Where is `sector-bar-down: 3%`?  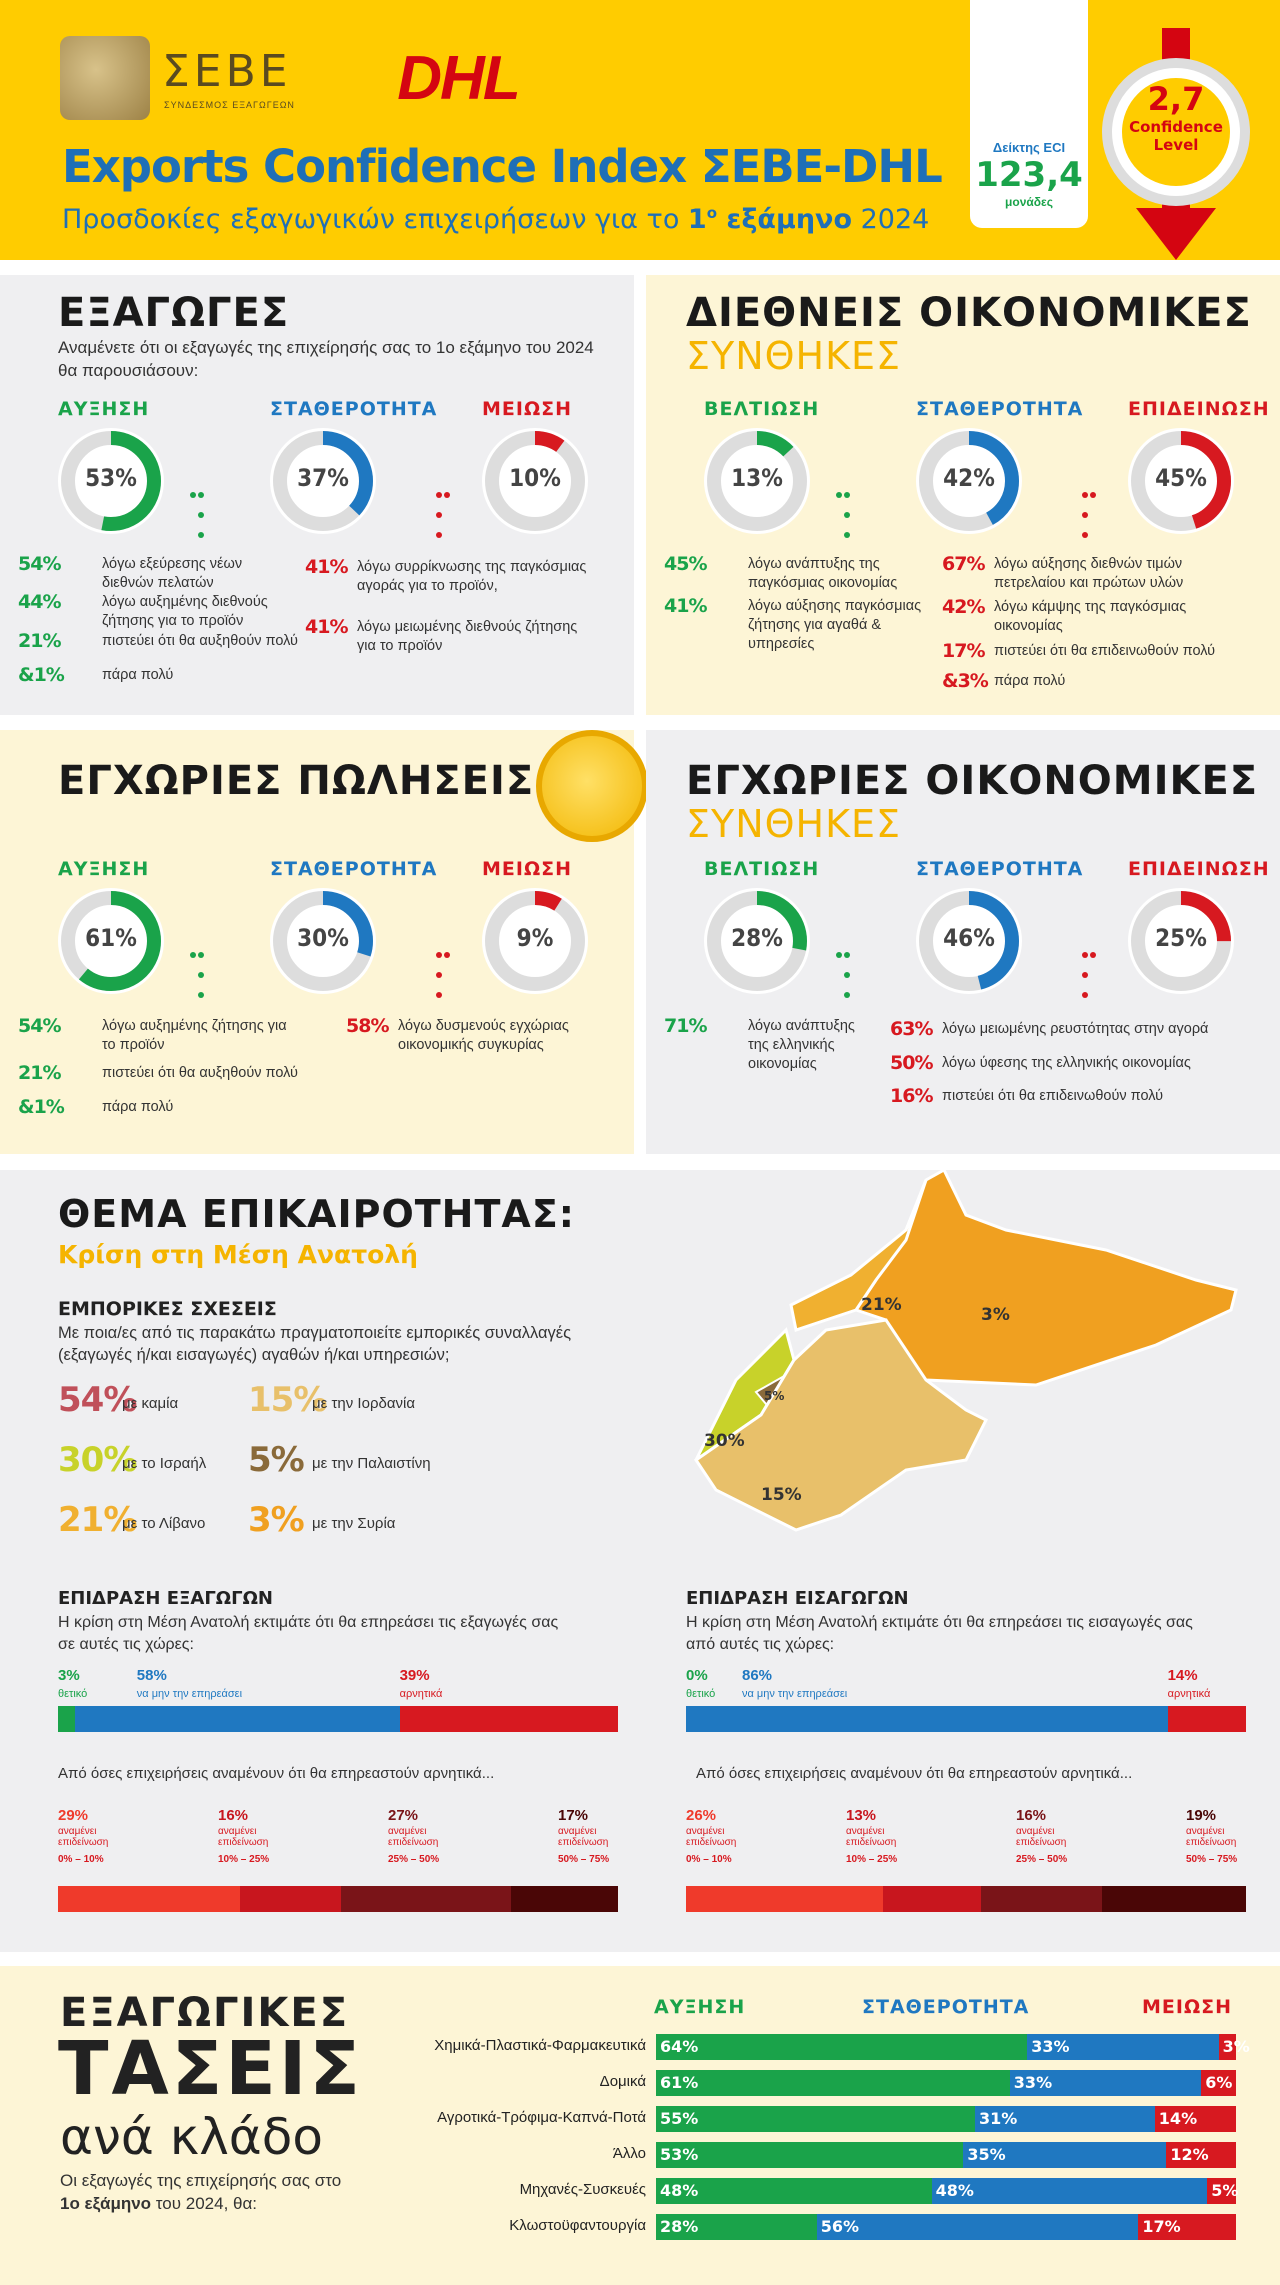
sector-bar-down: 3% is located at coordinates (1234, 2047).